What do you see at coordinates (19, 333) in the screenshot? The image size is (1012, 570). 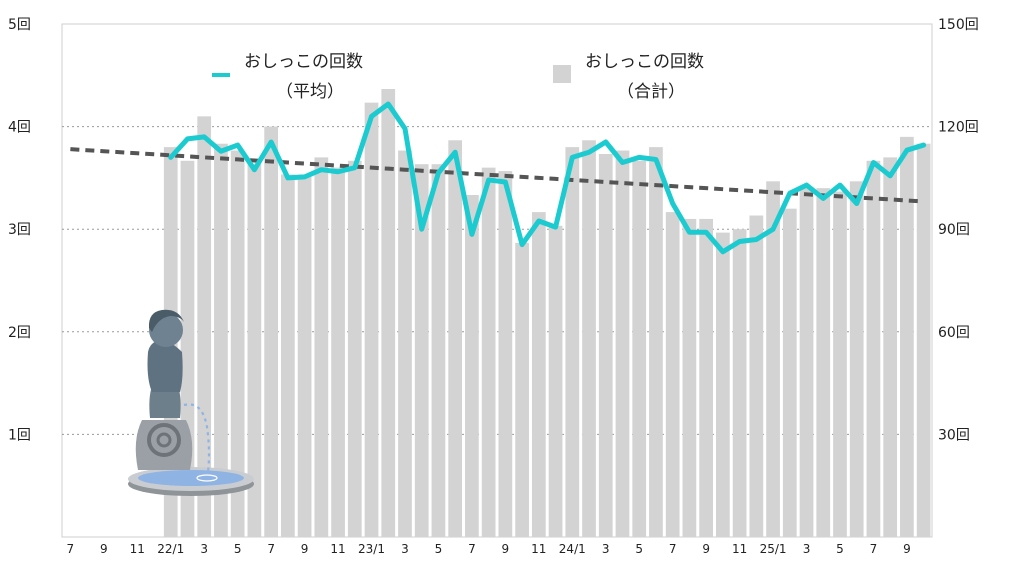 I see `y-left-tick-label: 2回` at bounding box center [19, 333].